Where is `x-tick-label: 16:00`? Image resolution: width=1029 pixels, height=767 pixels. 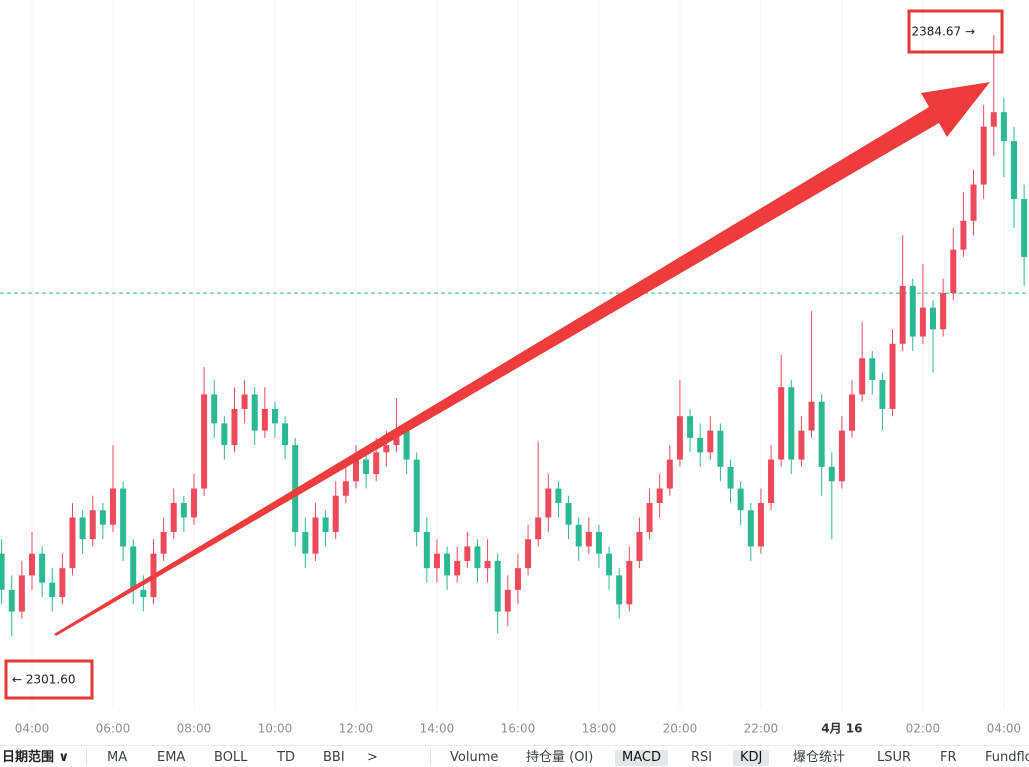 x-tick-label: 16:00 is located at coordinates (518, 729).